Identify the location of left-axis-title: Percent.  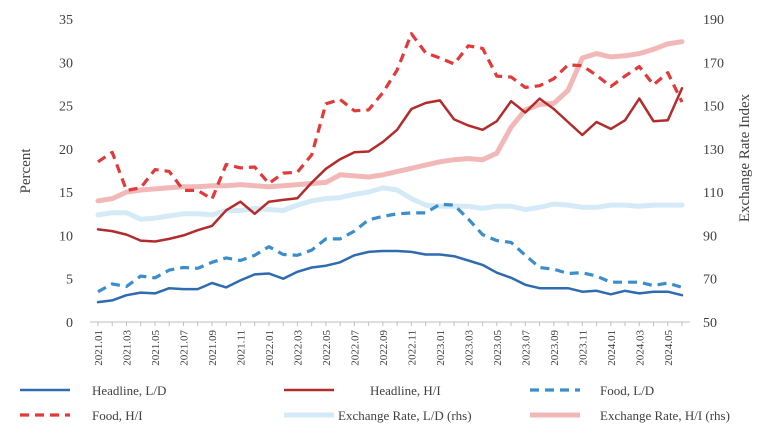
(26, 171).